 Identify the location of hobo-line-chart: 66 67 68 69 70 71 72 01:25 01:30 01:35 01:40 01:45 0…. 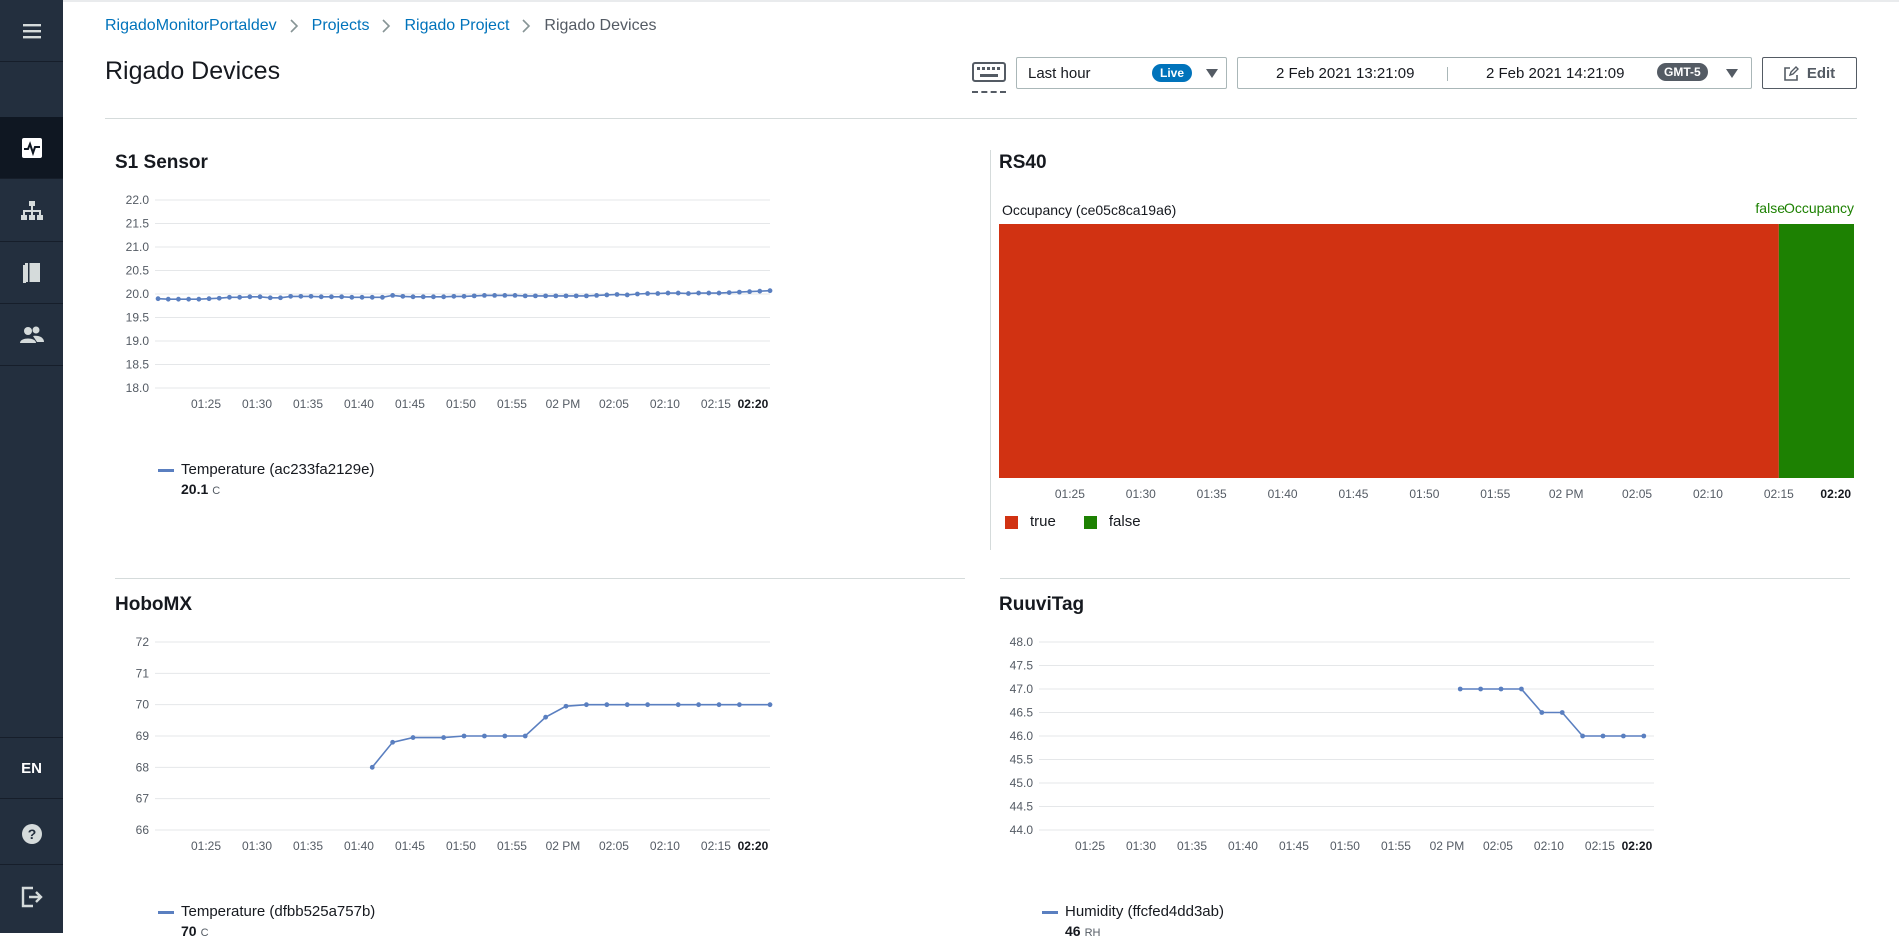
(454, 744).